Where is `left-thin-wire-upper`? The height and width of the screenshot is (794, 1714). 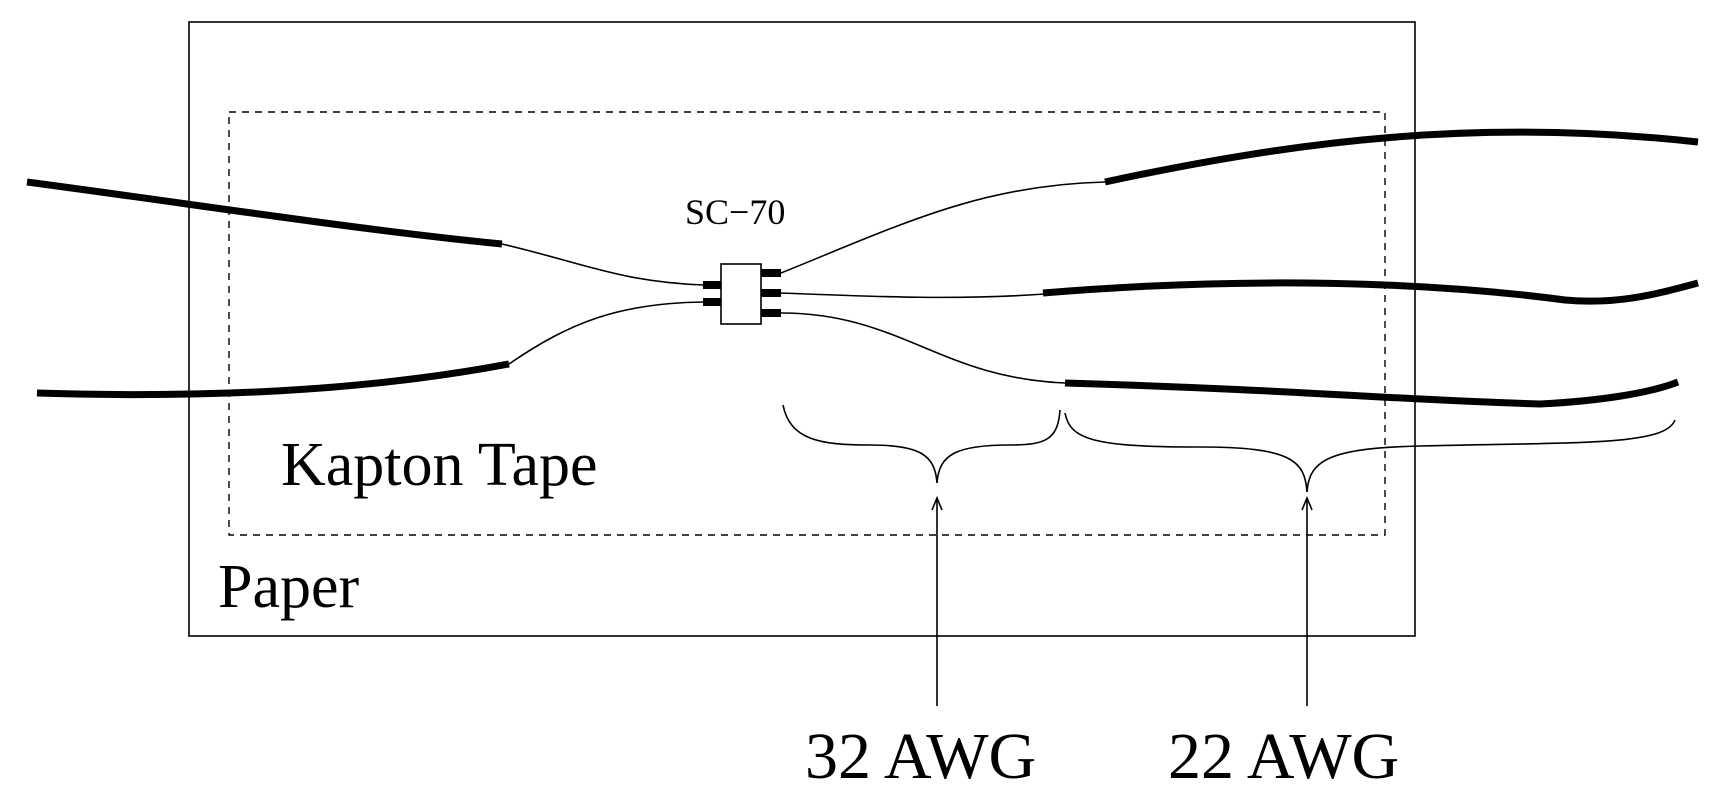
left-thin-wire-upper is located at coordinates (603, 264).